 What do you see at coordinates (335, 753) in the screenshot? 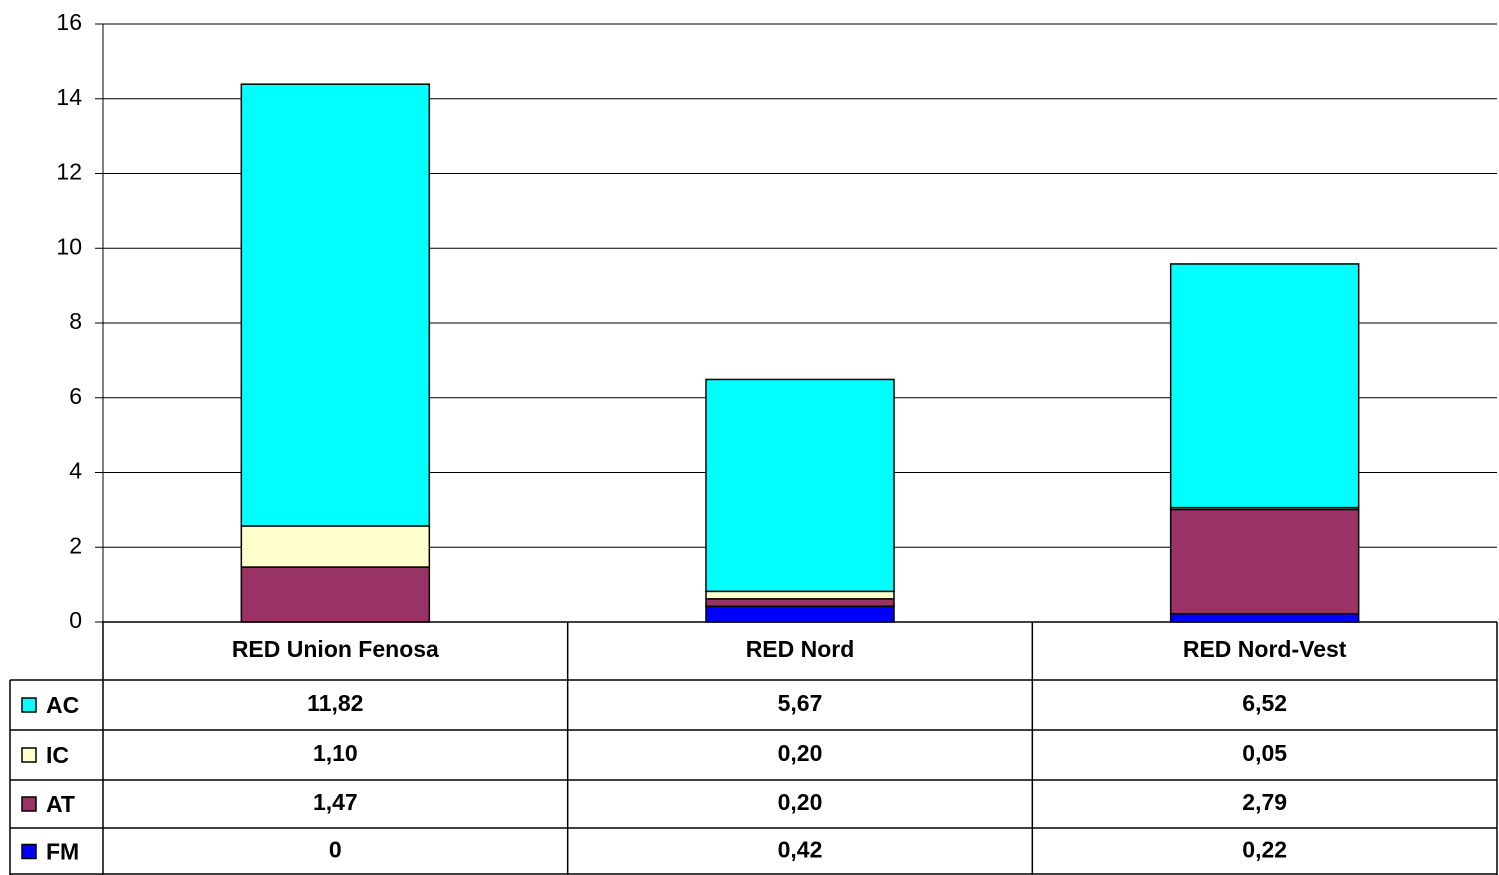
I see `data-label: 1,10` at bounding box center [335, 753].